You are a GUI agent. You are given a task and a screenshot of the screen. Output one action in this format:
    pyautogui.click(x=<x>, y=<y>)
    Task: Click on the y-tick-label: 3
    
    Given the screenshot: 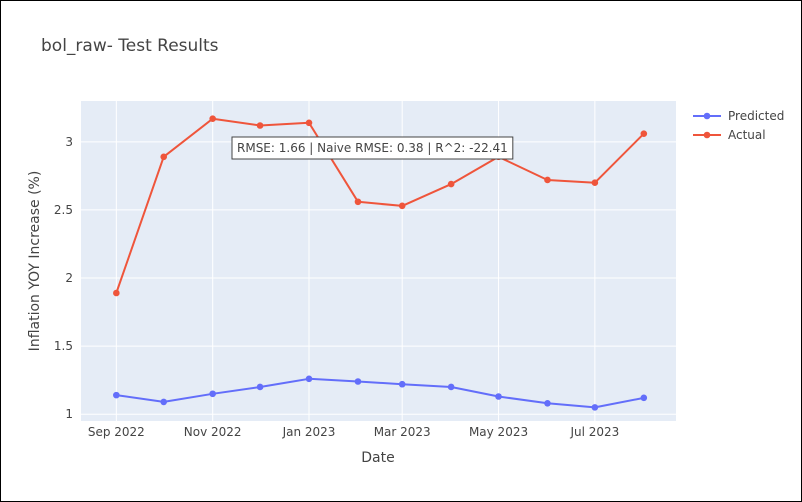 What is the action you would take?
    pyautogui.click(x=69, y=142)
    